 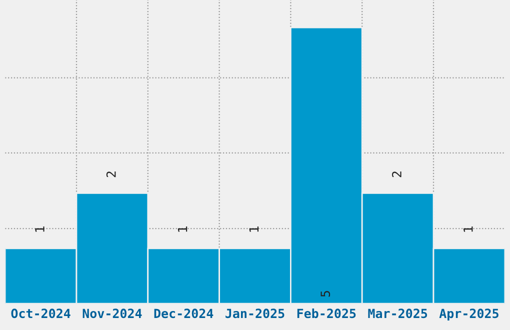 I want to click on x-tick-label: Apr-2025, so click(x=468, y=314).